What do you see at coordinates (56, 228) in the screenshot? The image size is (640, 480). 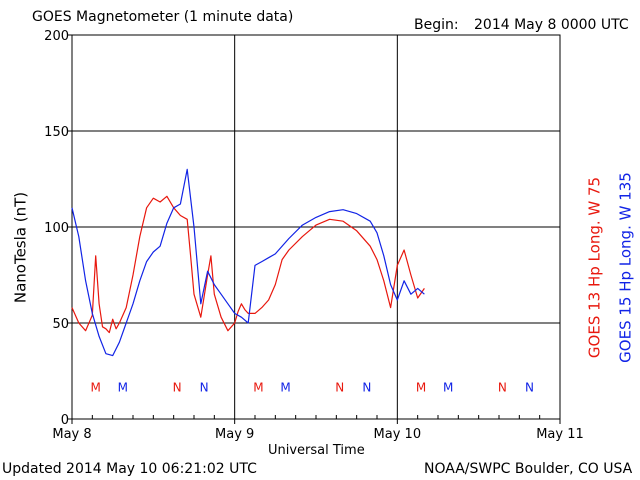 I see `y-tick-label: 100` at bounding box center [56, 228].